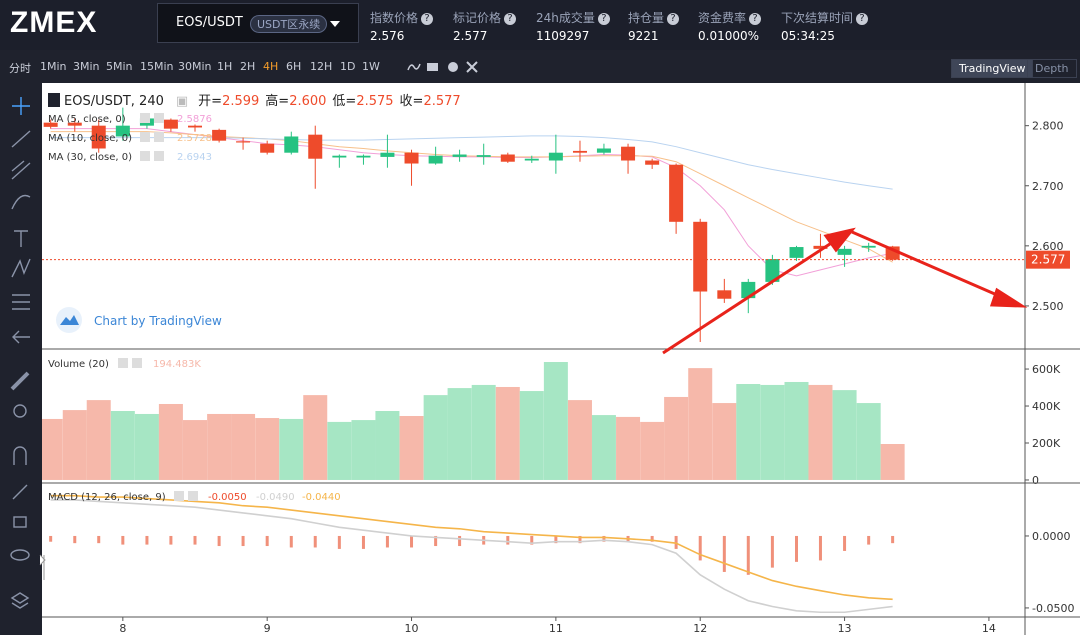  What do you see at coordinates (158, 321) in the screenshot?
I see `watermark-text: Chart by TradingView` at bounding box center [158, 321].